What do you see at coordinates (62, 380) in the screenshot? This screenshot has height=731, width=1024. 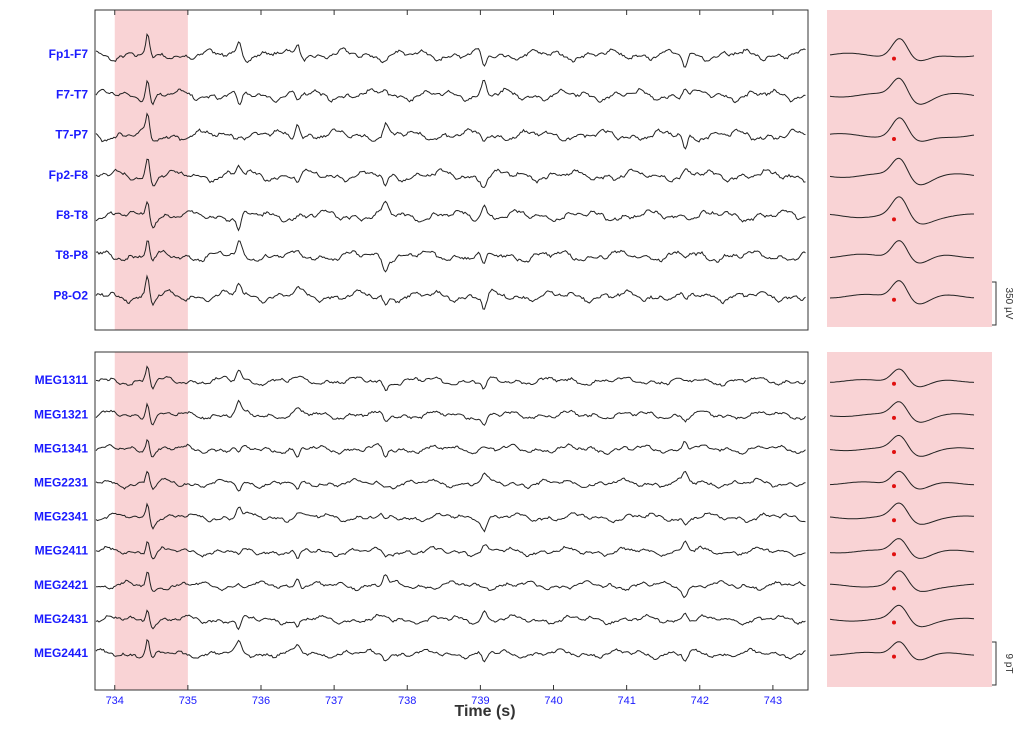 I see `channel-label: MEG1311` at bounding box center [62, 380].